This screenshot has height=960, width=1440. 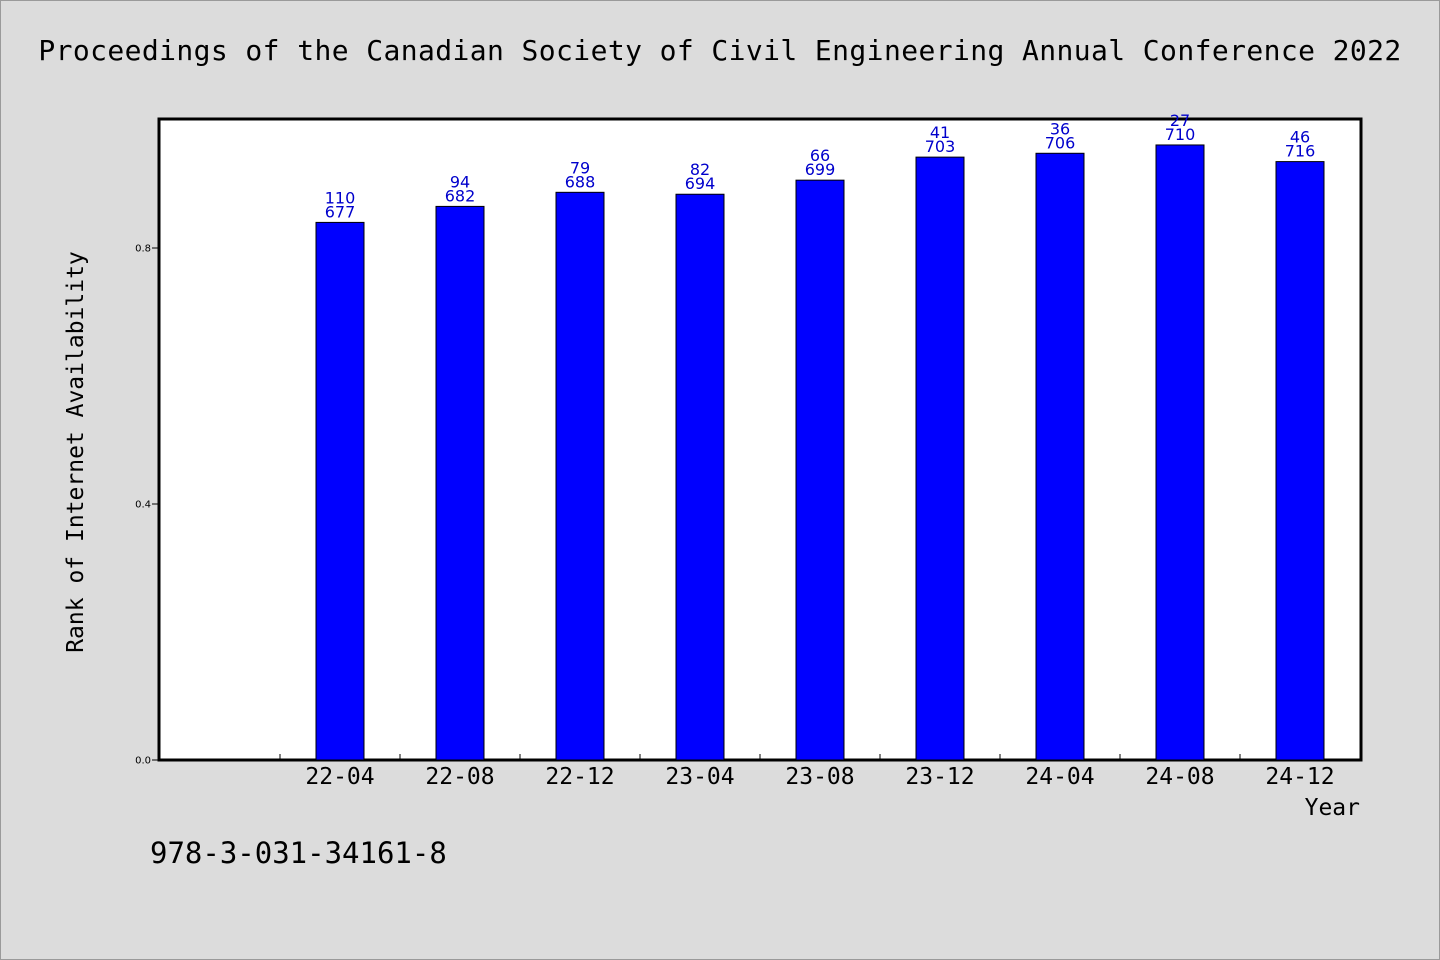 What do you see at coordinates (340, 211) in the screenshot?
I see `bar-label-bottom: 677` at bounding box center [340, 211].